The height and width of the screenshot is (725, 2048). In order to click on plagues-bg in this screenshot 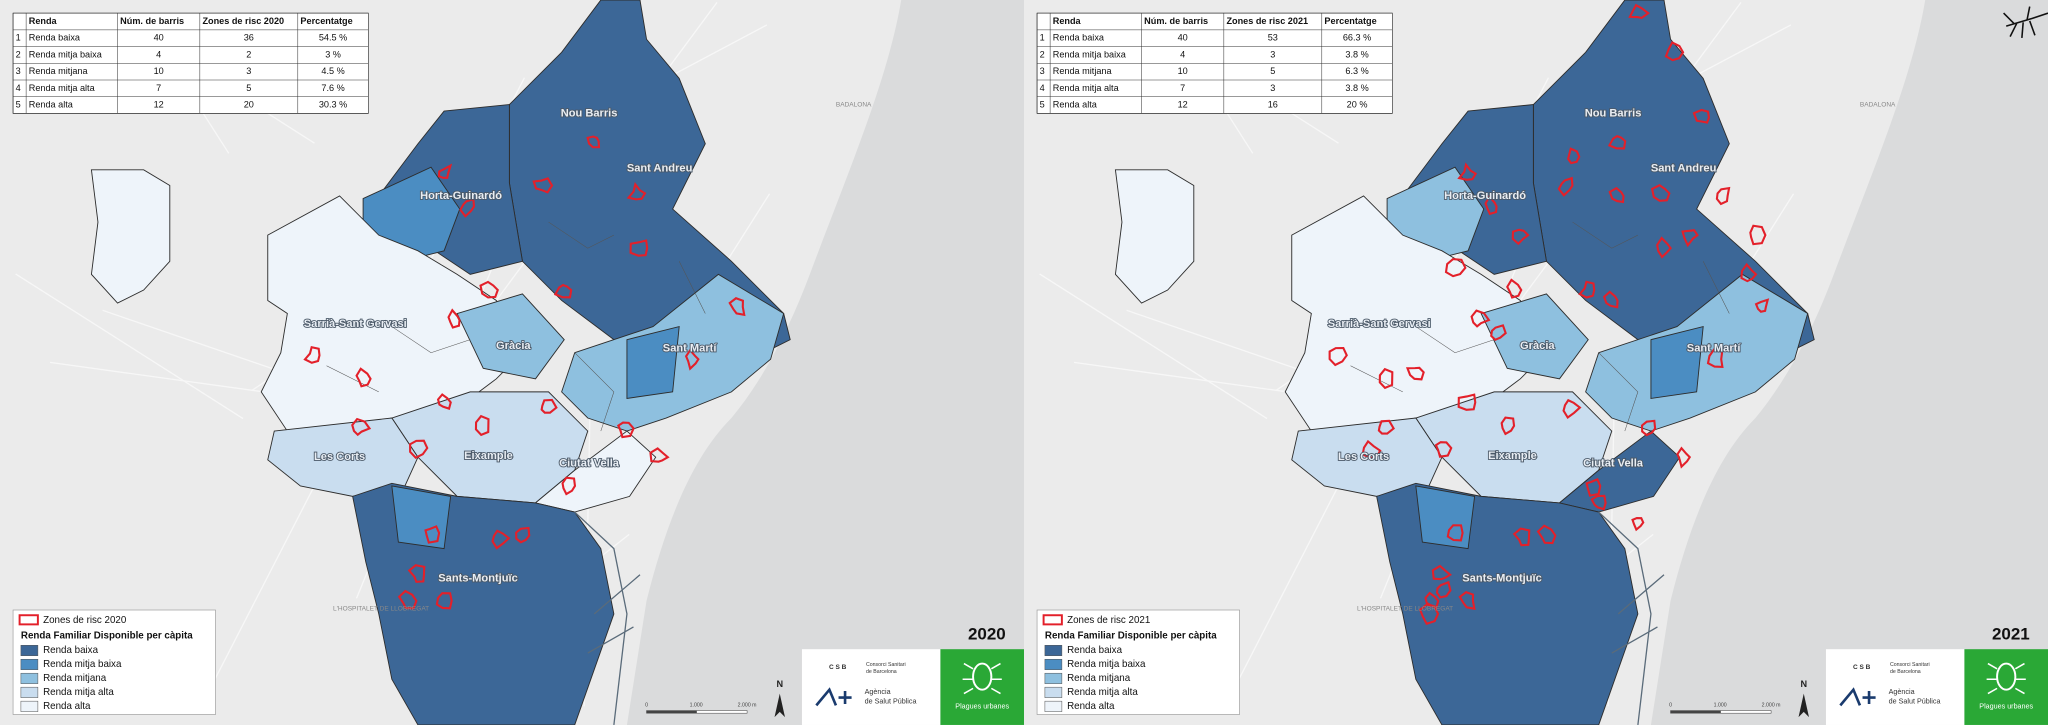, I will do `click(982, 687)`.